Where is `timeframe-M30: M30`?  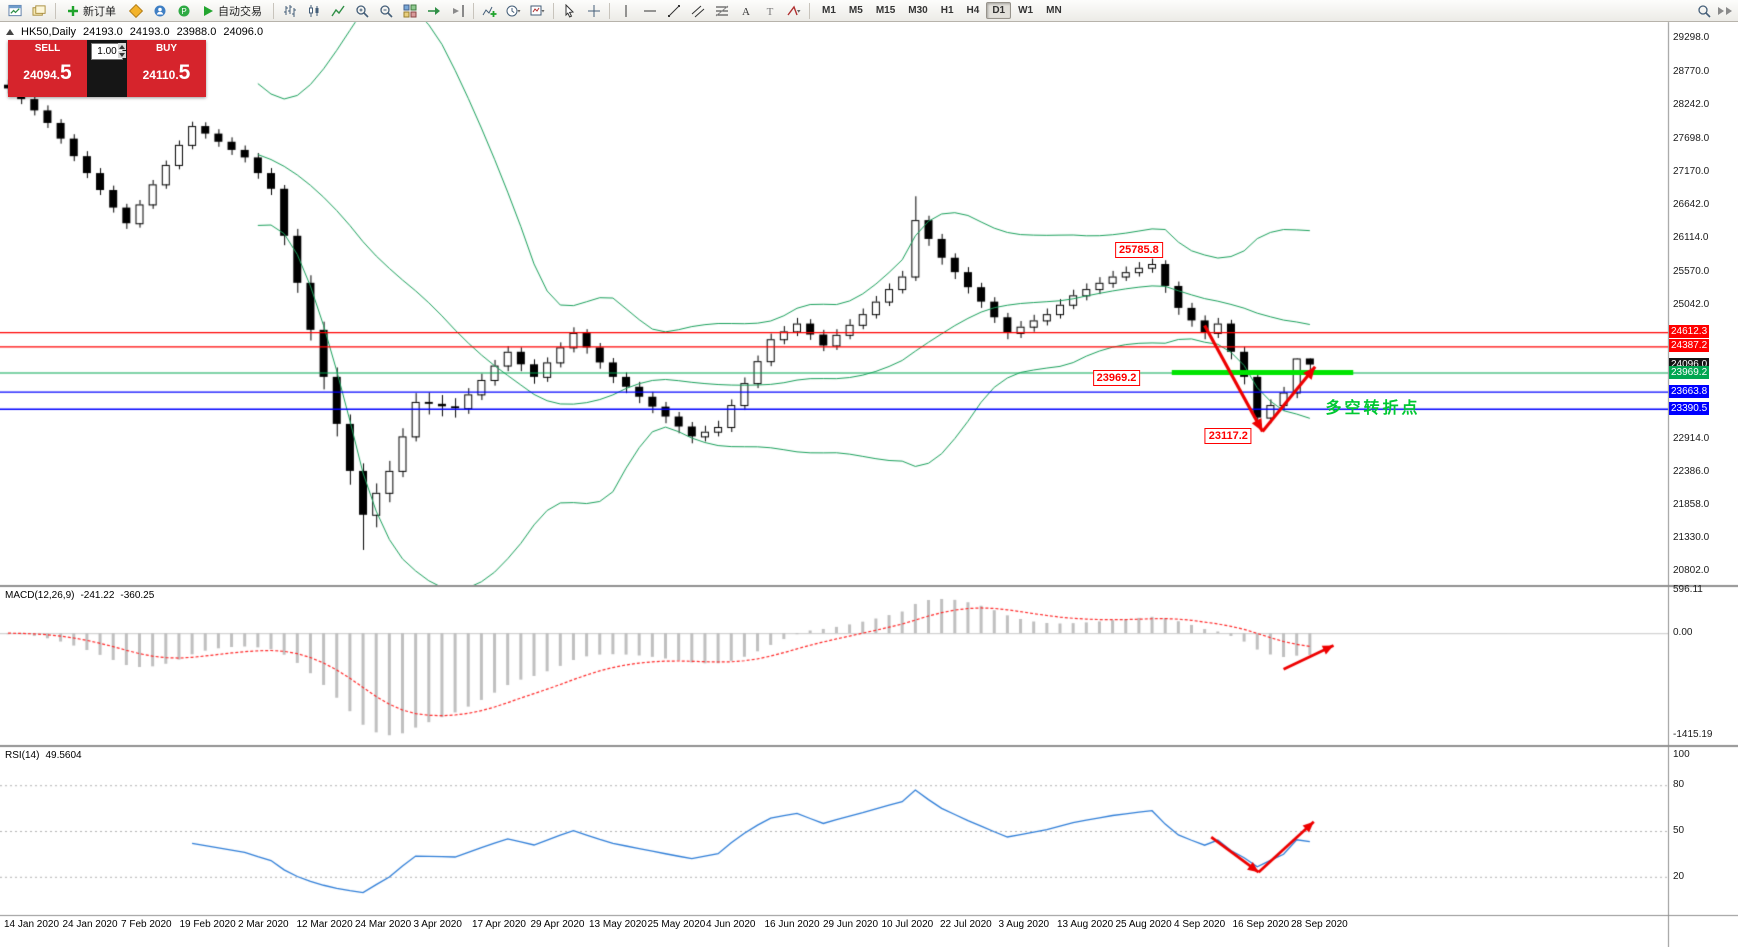 timeframe-M30: M30 is located at coordinates (918, 10).